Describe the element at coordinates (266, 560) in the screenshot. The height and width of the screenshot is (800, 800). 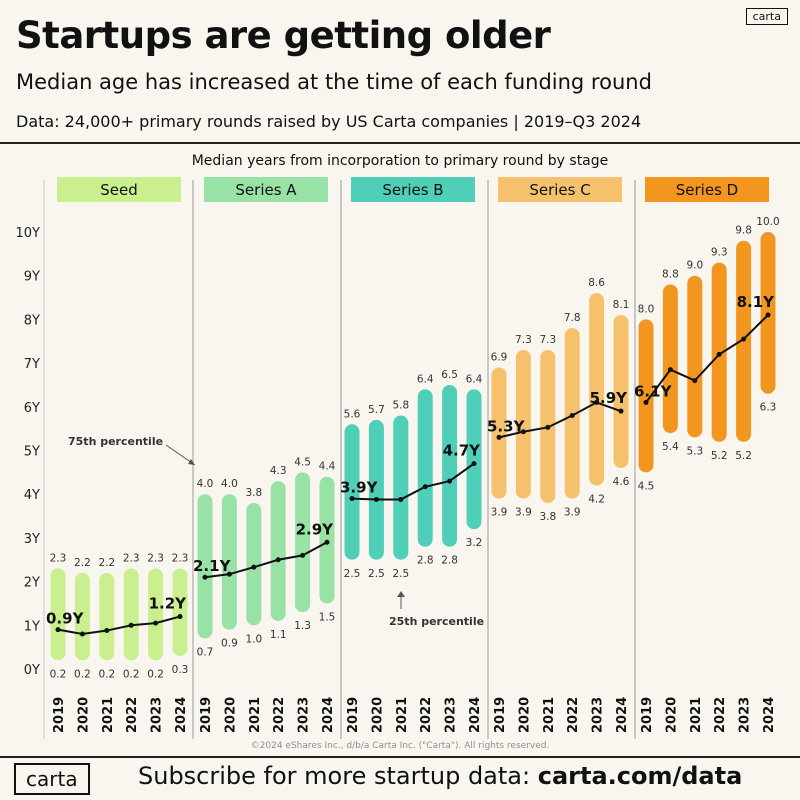
I see `median-line-series-a` at that location.